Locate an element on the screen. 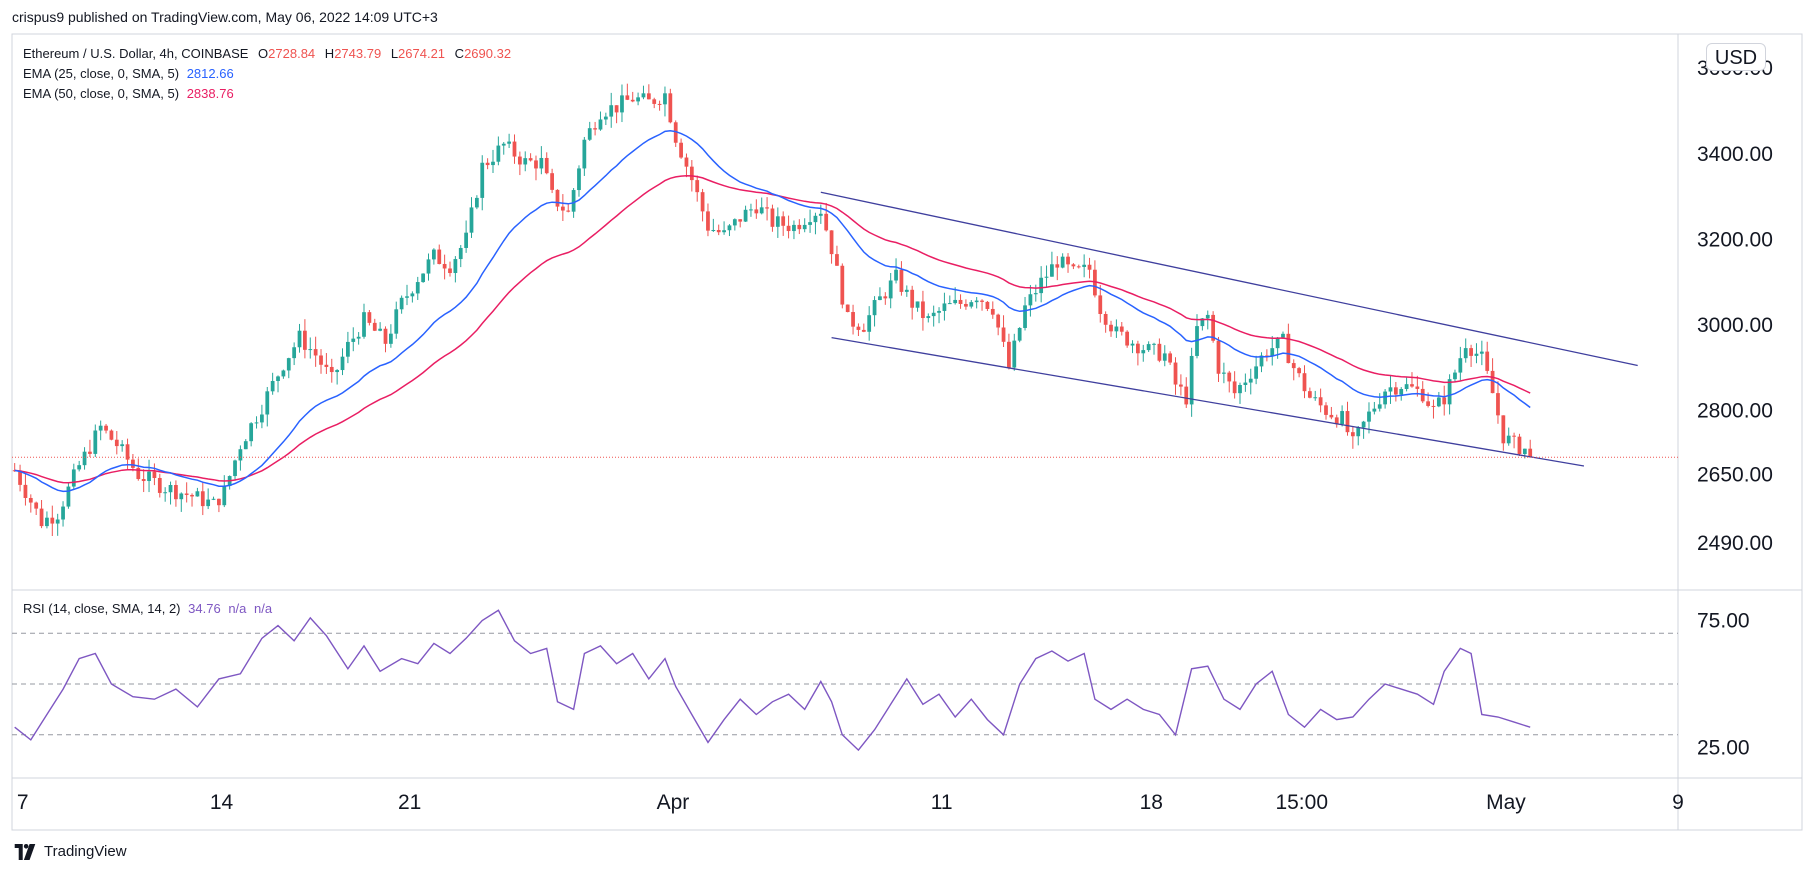 The width and height of the screenshot is (1813, 876). ema25-legend: EMA (25, close, 0, SMA, 5) 2812.66 is located at coordinates (128, 73).